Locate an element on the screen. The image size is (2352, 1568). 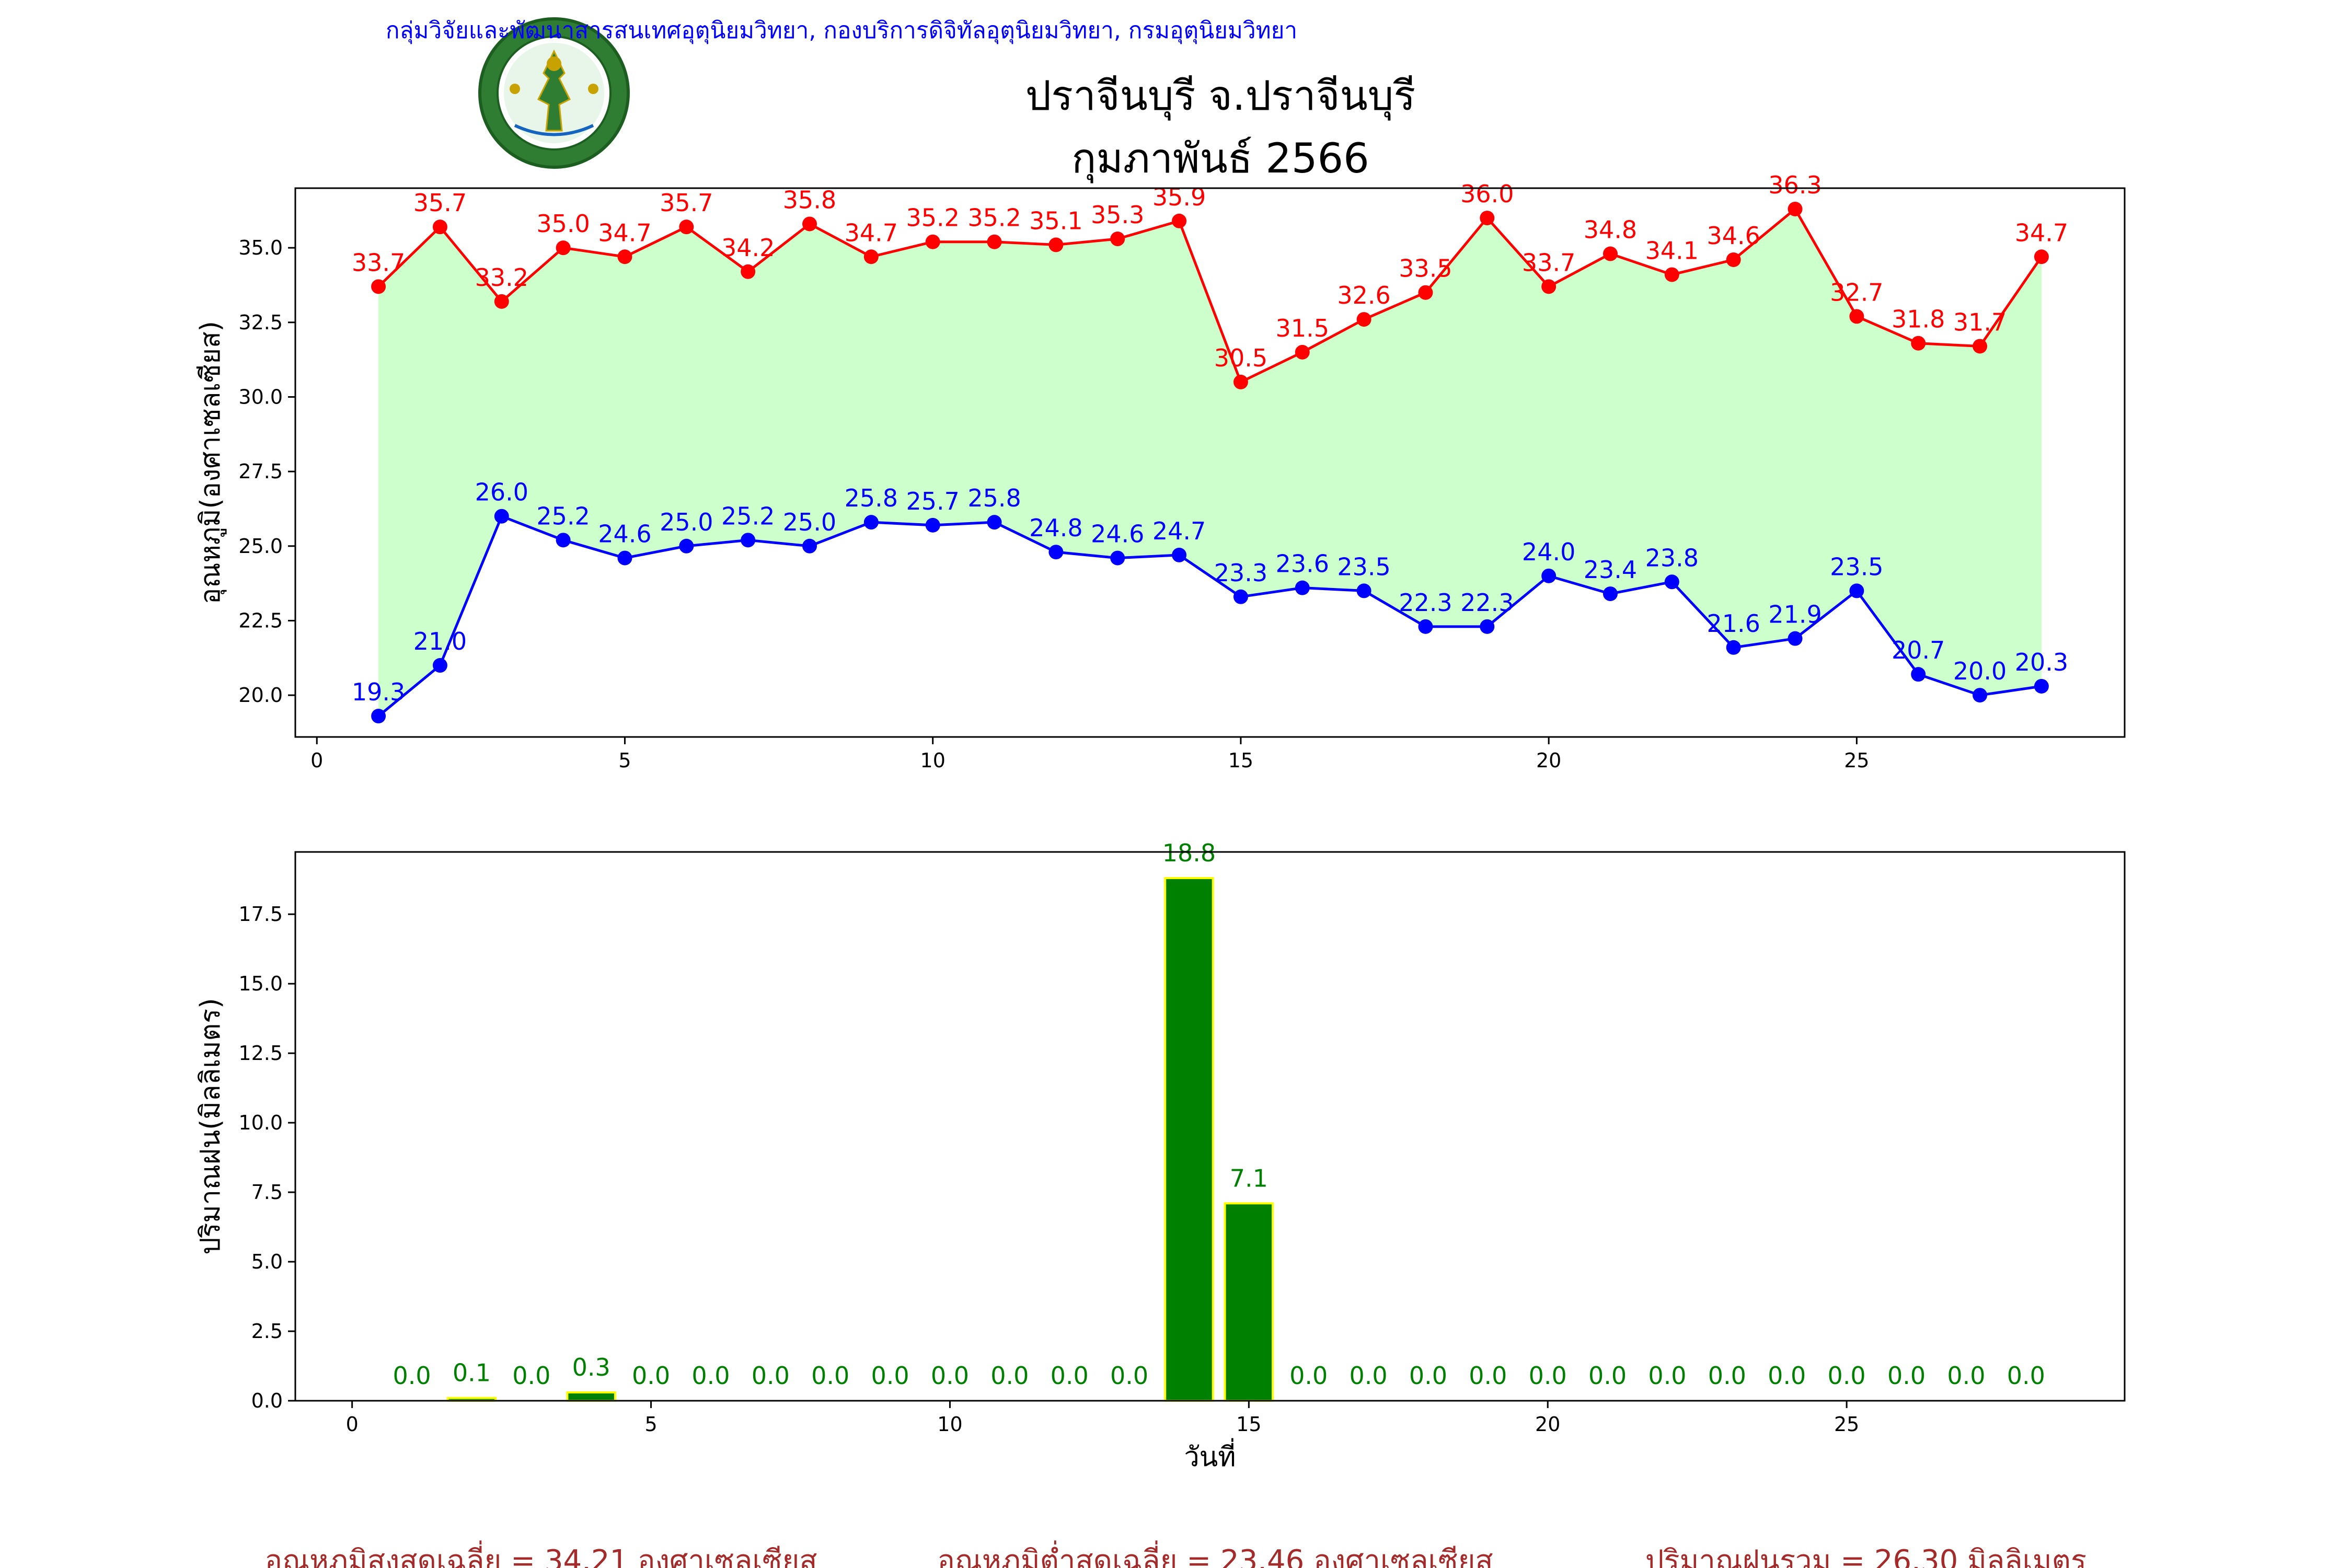
temperature-x-tick-label: 15 is located at coordinates (1240, 760).